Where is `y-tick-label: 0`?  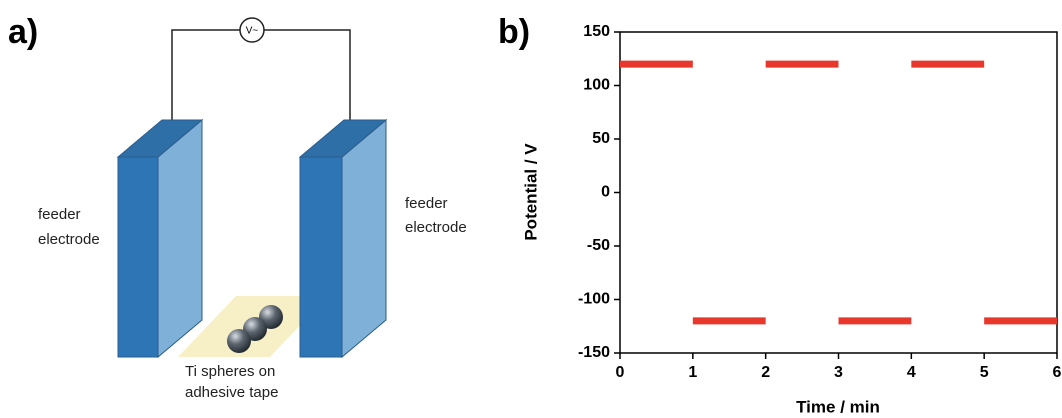
y-tick-label: 0 is located at coordinates (605, 192).